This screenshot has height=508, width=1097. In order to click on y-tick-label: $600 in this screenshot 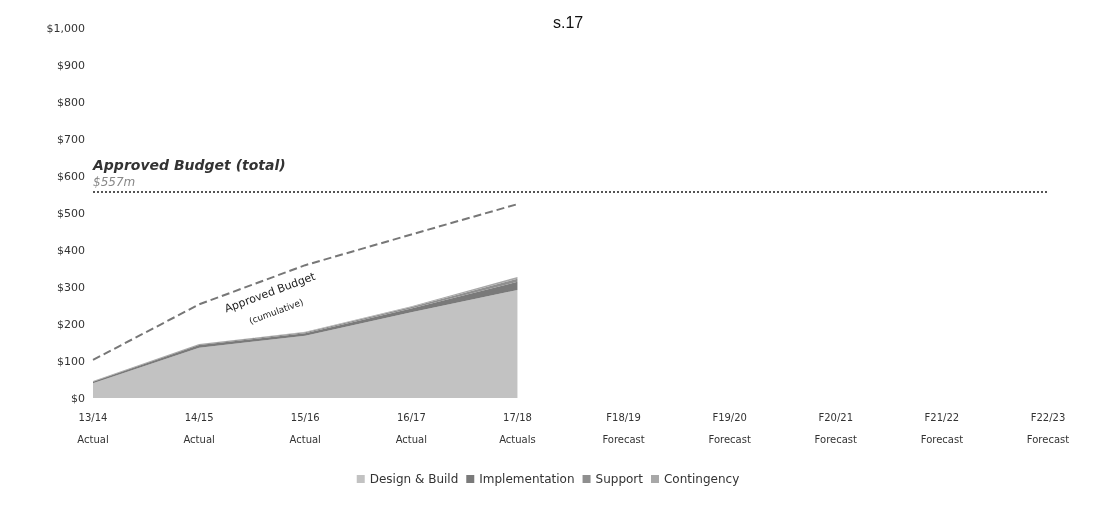, I will do `click(71, 176)`.